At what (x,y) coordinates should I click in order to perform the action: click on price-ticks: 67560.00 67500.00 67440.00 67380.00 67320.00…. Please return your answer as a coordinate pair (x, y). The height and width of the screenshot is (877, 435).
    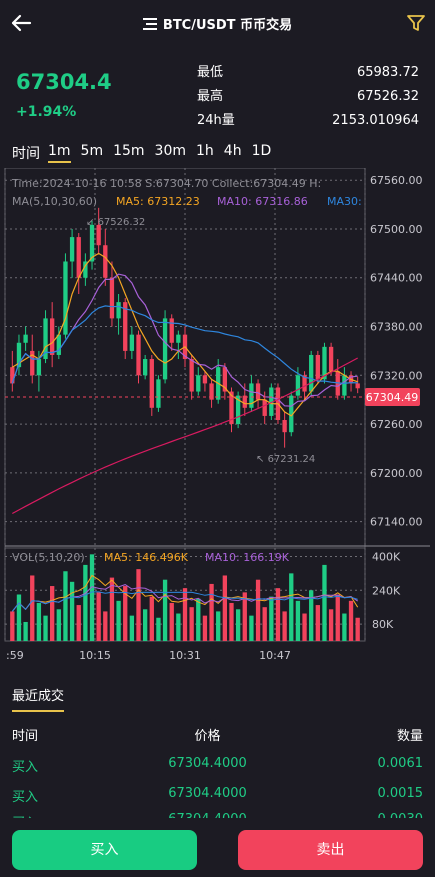
    Looking at the image, I should click on (396, 351).